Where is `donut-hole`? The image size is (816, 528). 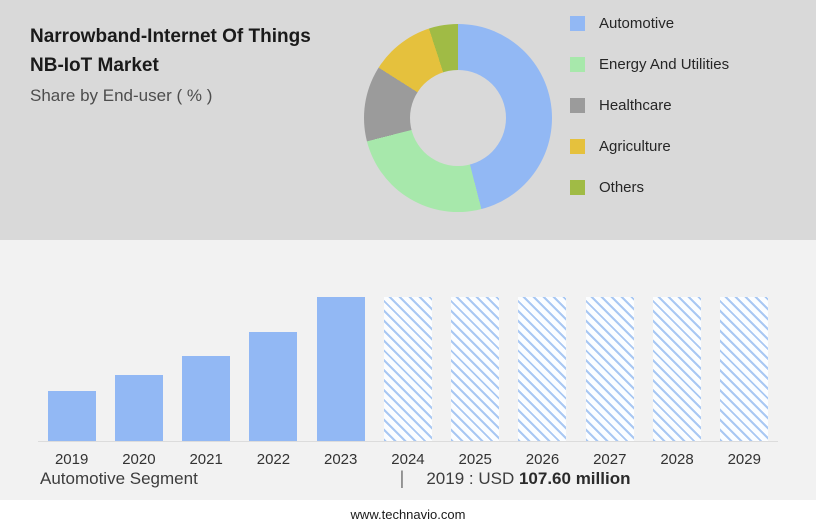 donut-hole is located at coordinates (458, 118).